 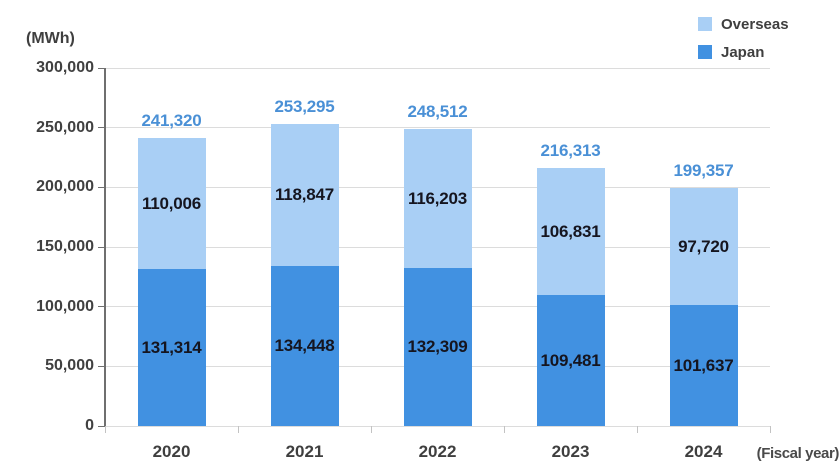 I want to click on legend-item-japan: Japan, so click(x=743, y=52).